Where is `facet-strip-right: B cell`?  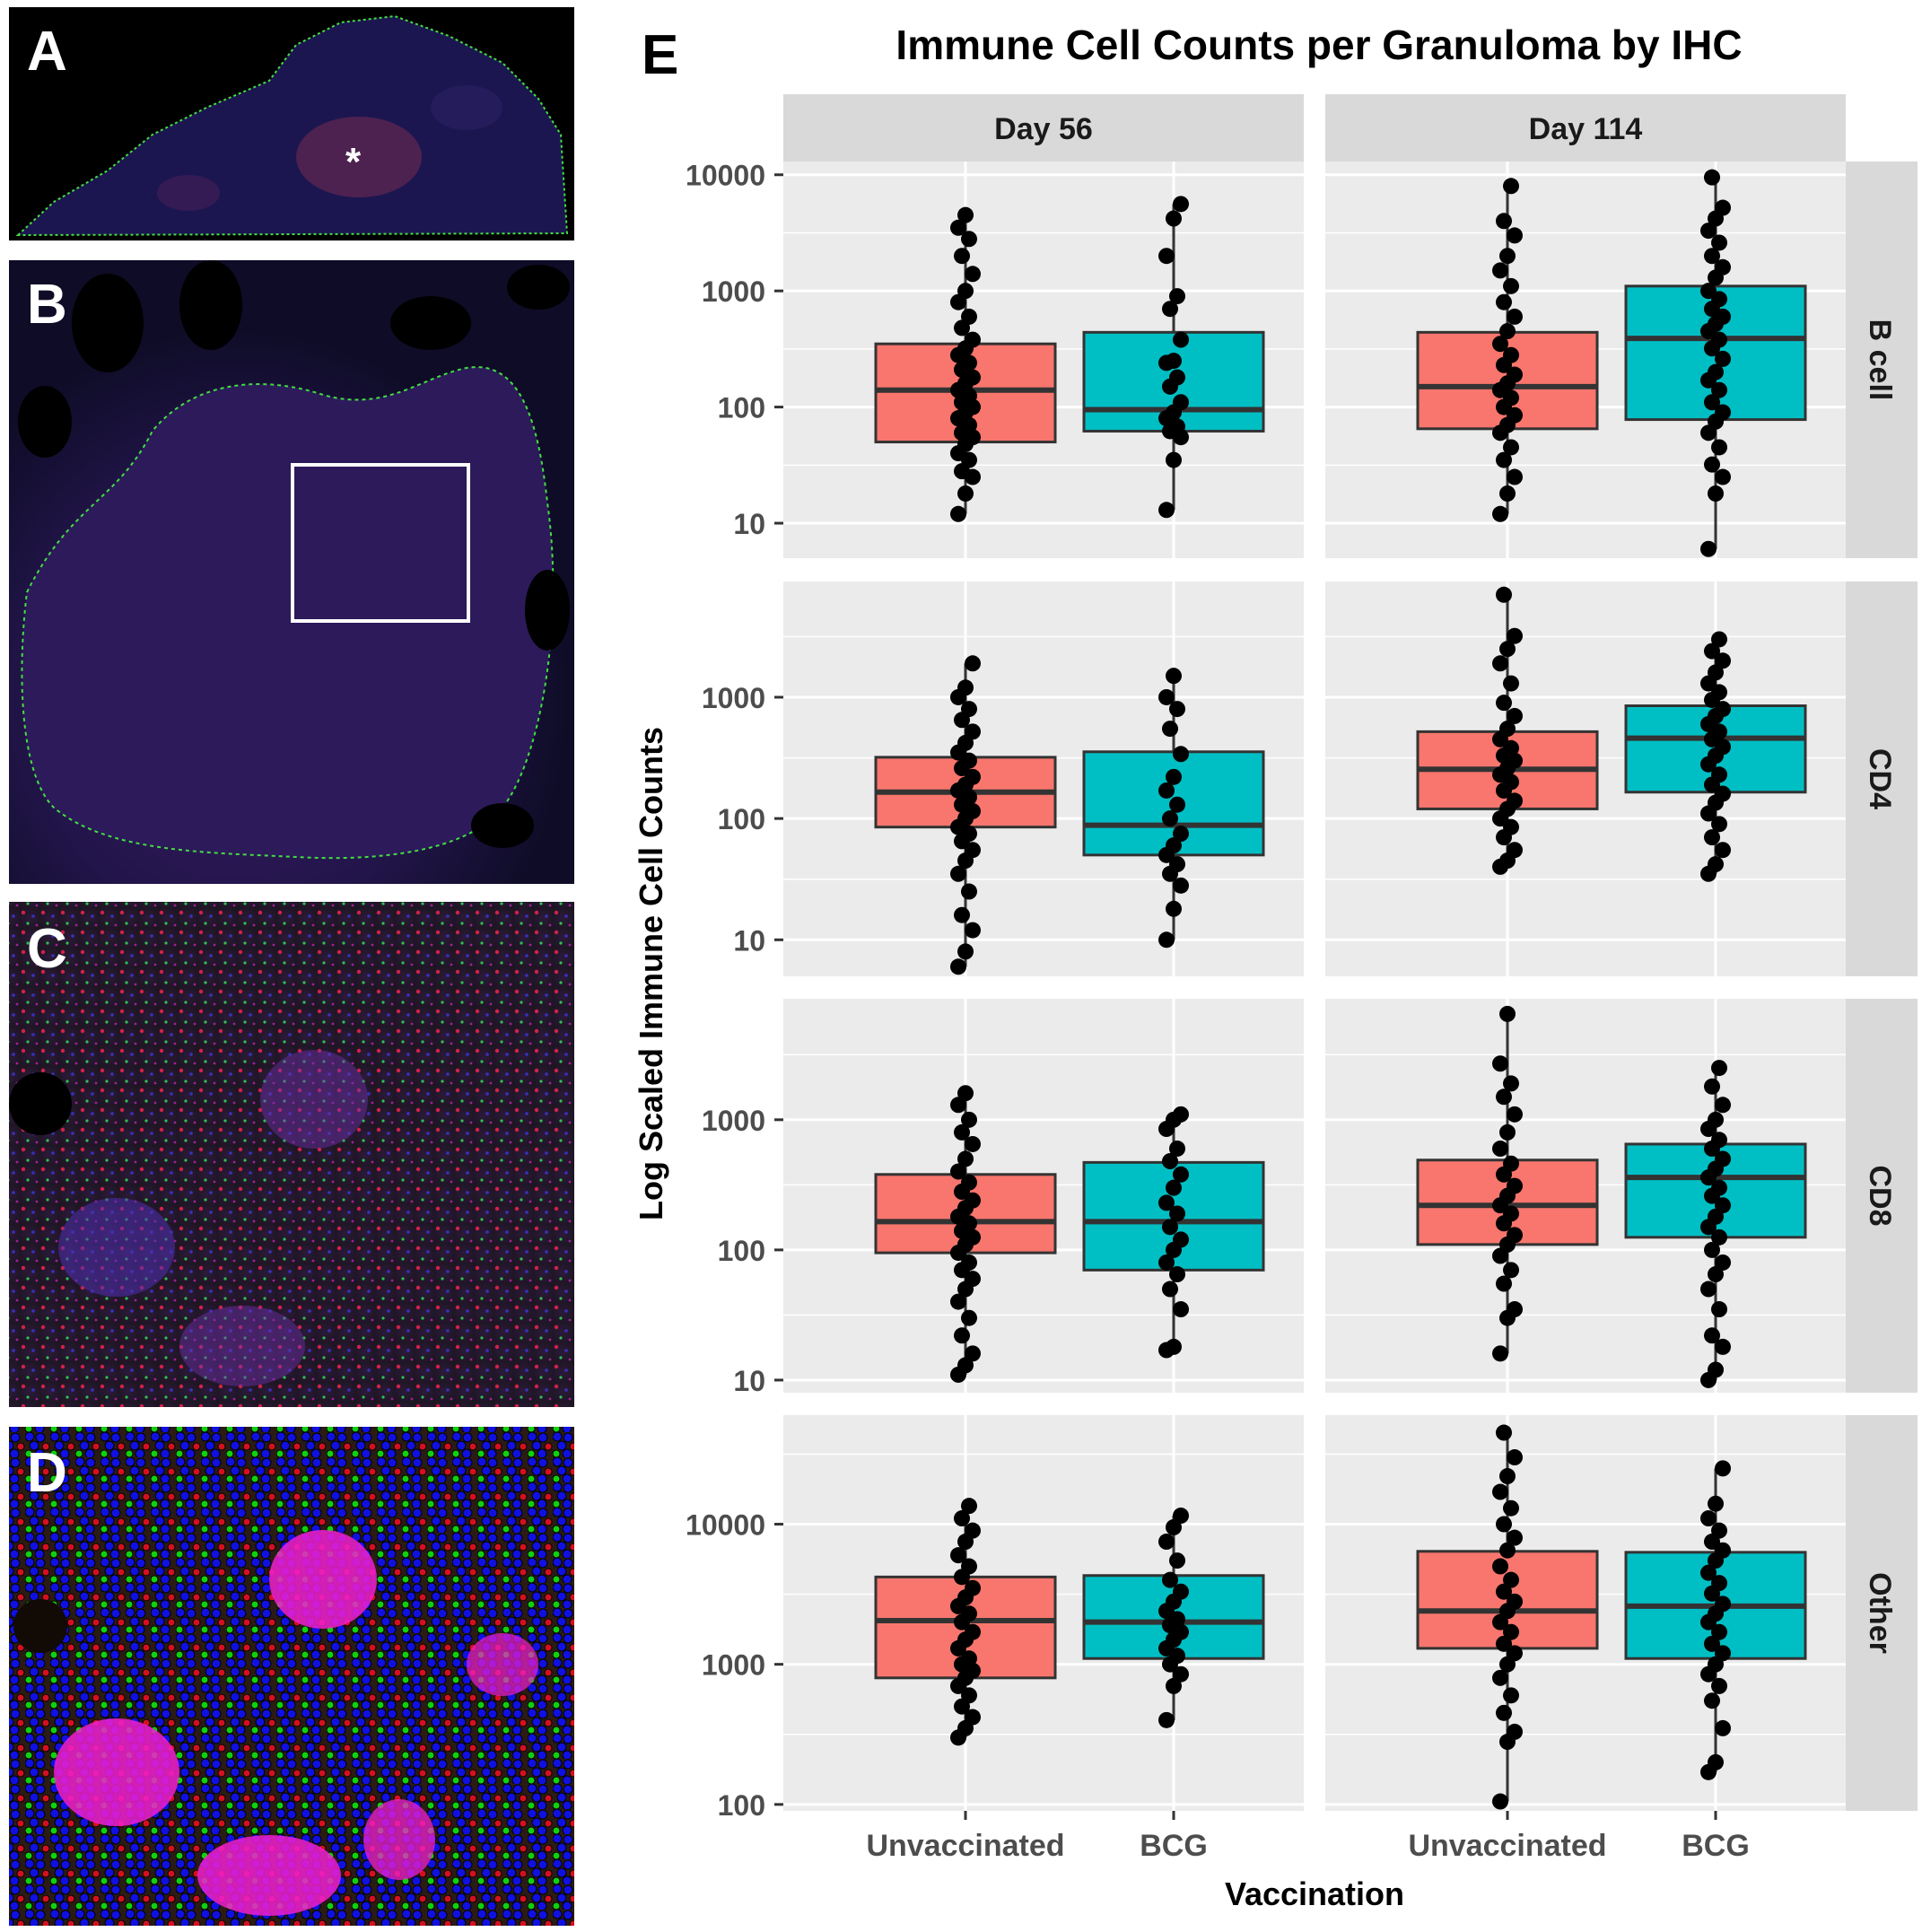
facet-strip-right: B cell is located at coordinates (1882, 360).